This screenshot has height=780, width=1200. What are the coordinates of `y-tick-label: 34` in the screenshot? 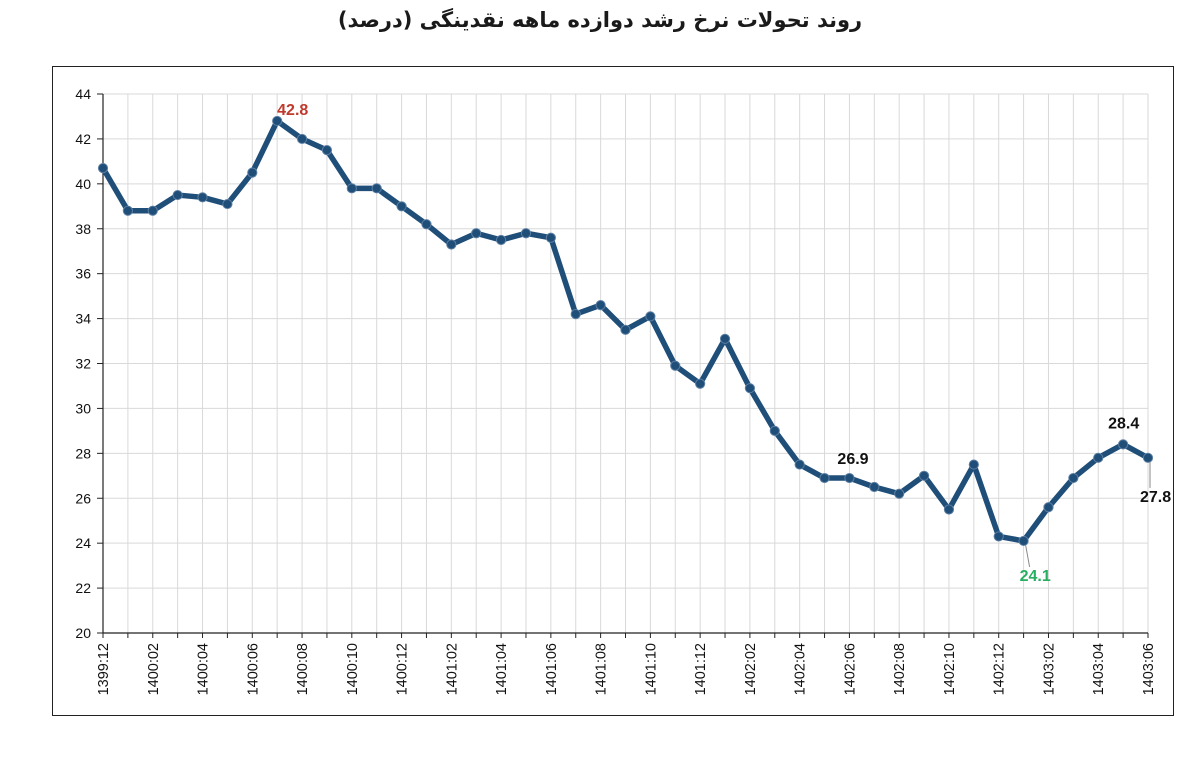 It's located at (83, 319).